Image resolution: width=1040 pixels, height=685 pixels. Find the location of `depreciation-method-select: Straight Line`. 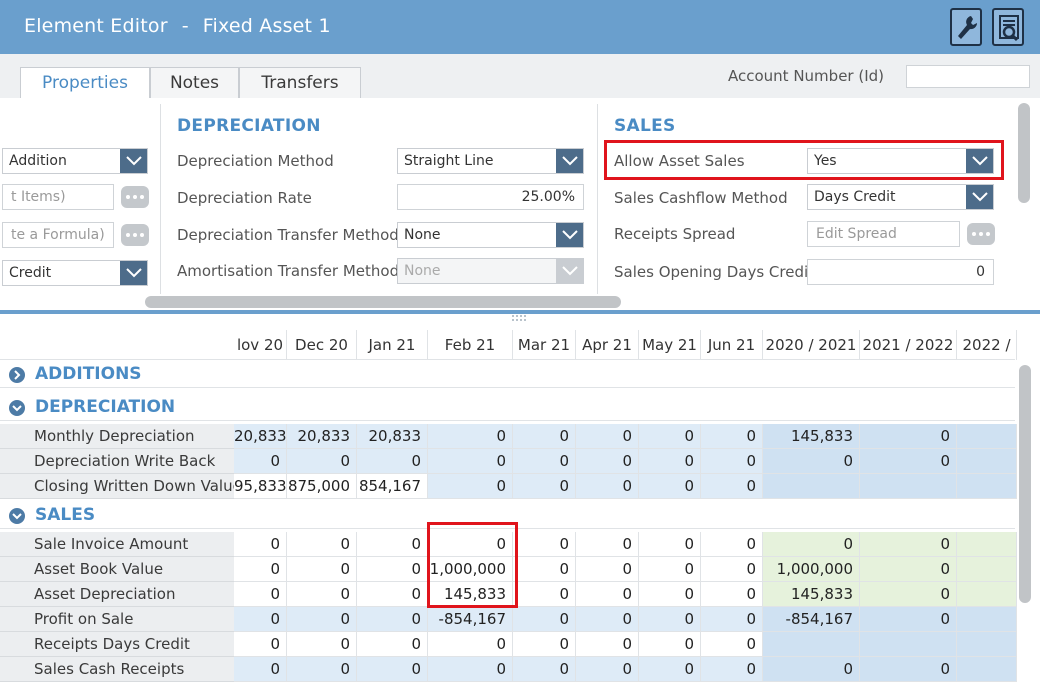

depreciation-method-select: Straight Line is located at coordinates (490, 161).